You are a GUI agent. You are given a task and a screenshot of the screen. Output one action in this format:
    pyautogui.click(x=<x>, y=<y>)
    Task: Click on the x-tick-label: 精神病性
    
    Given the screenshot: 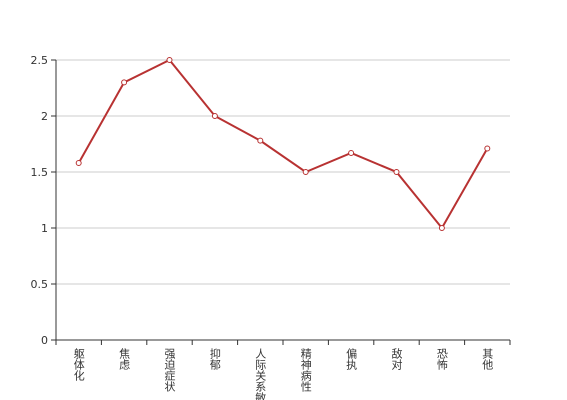 What is the action you would take?
    pyautogui.click(x=305, y=370)
    